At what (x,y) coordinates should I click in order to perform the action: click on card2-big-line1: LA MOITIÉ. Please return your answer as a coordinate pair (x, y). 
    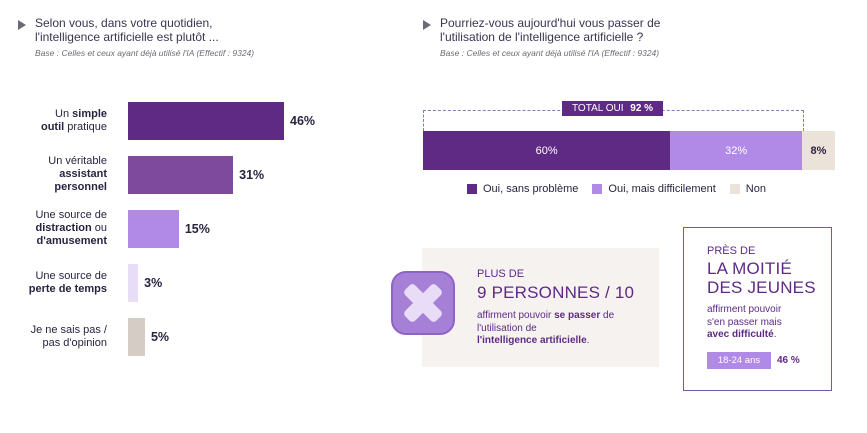
    Looking at the image, I should click on (749, 268).